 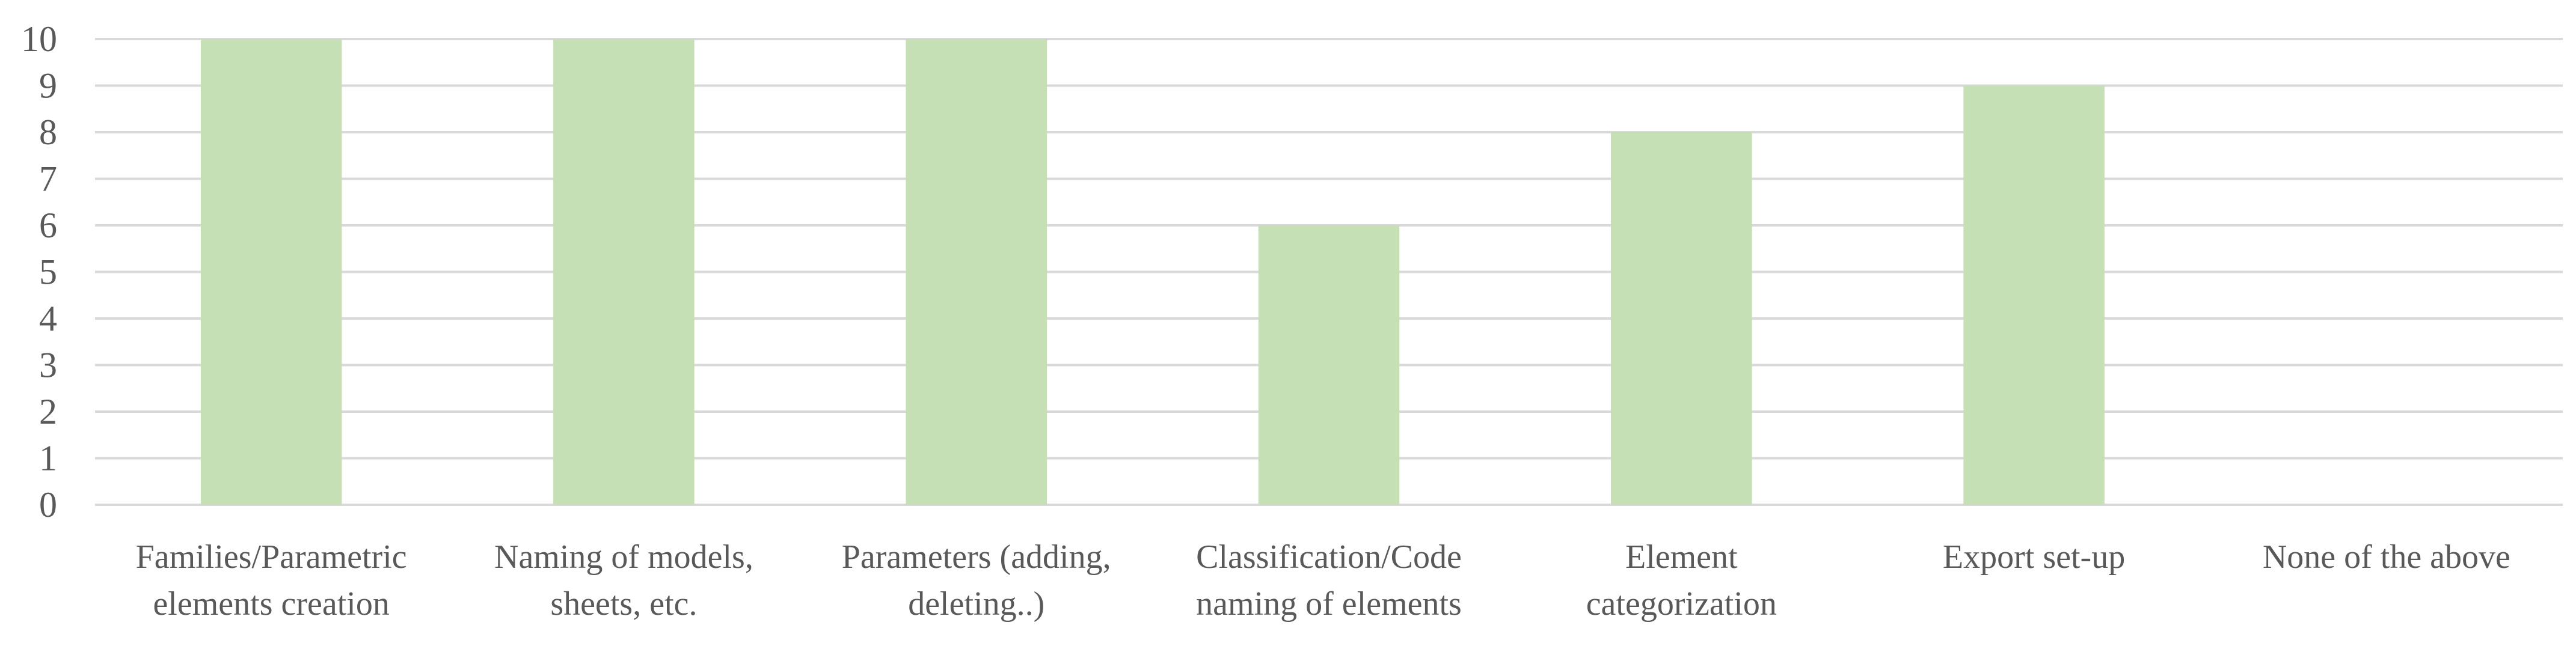 What do you see at coordinates (623, 604) in the screenshot?
I see `x-category-label-line: sheets, etc.` at bounding box center [623, 604].